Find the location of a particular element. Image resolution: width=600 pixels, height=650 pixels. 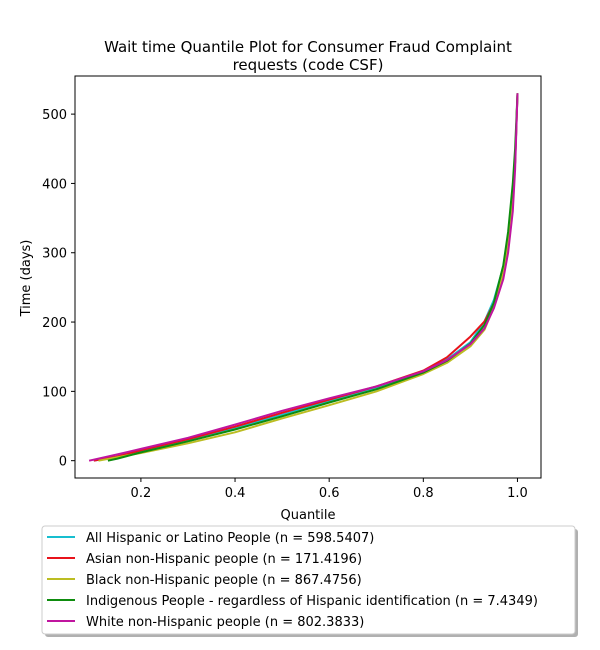

legend-label: Black non-Hispanic people (n = 867.4756) is located at coordinates (224, 580).